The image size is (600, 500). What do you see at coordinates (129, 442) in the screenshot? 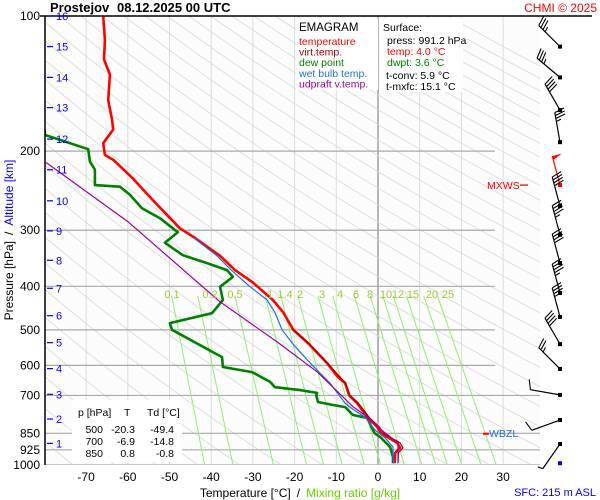
I see `table-row: 700 -6.9 -14.8` at bounding box center [129, 442].